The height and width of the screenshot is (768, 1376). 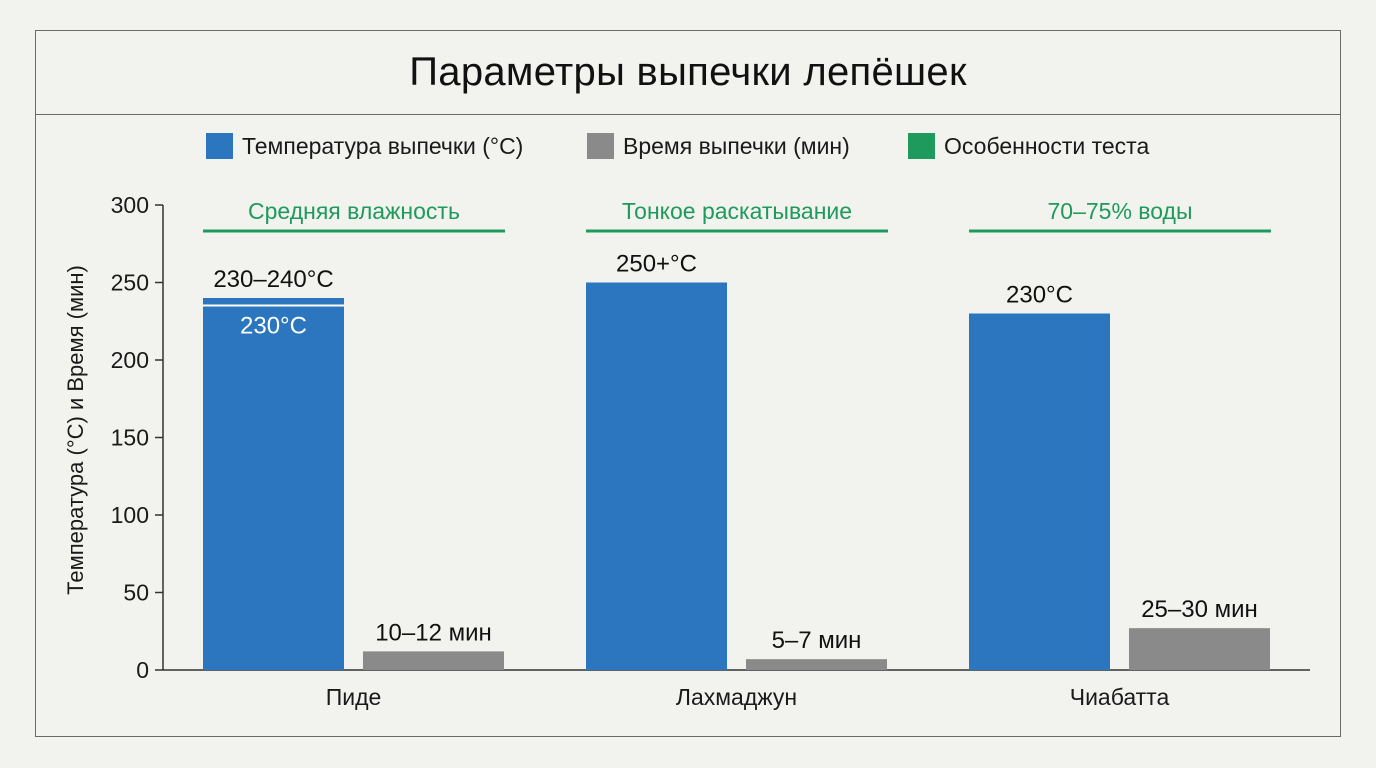 I want to click on chart-title: Параметры выпечки лепёшек, so click(x=688, y=72).